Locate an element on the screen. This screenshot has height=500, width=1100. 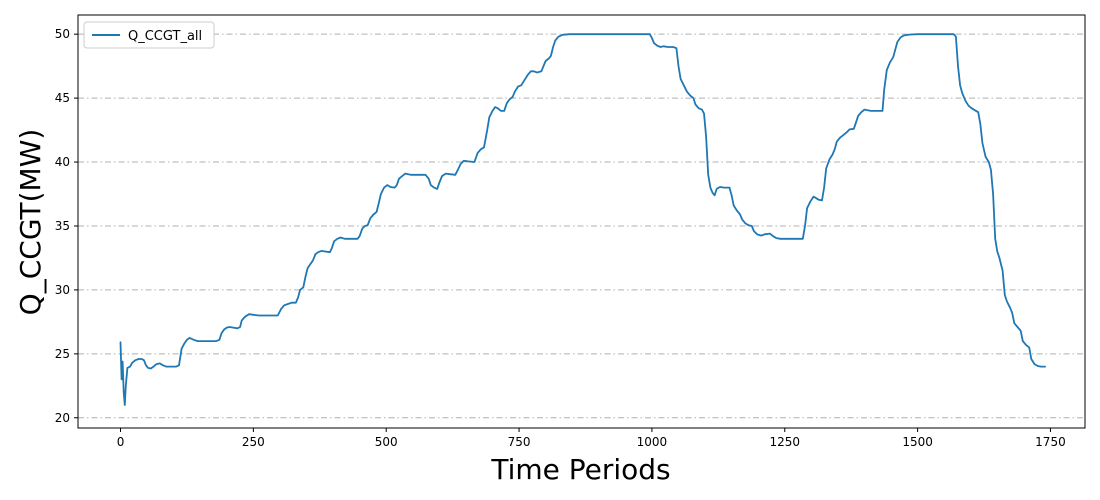
legend: Q_CCGT_all is located at coordinates (149, 35).